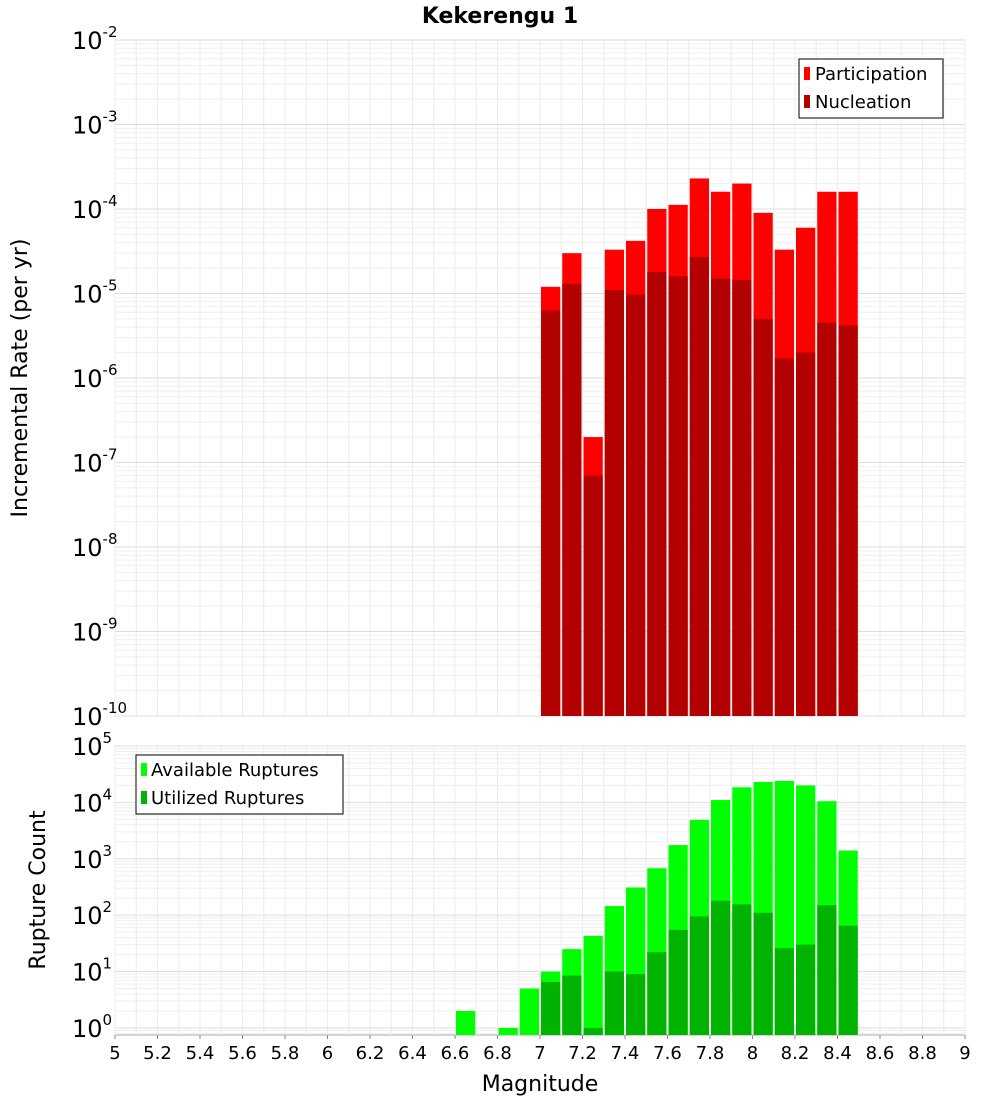 The image size is (1000, 1100). I want to click on x-tick-label: 7, so click(539, 1053).